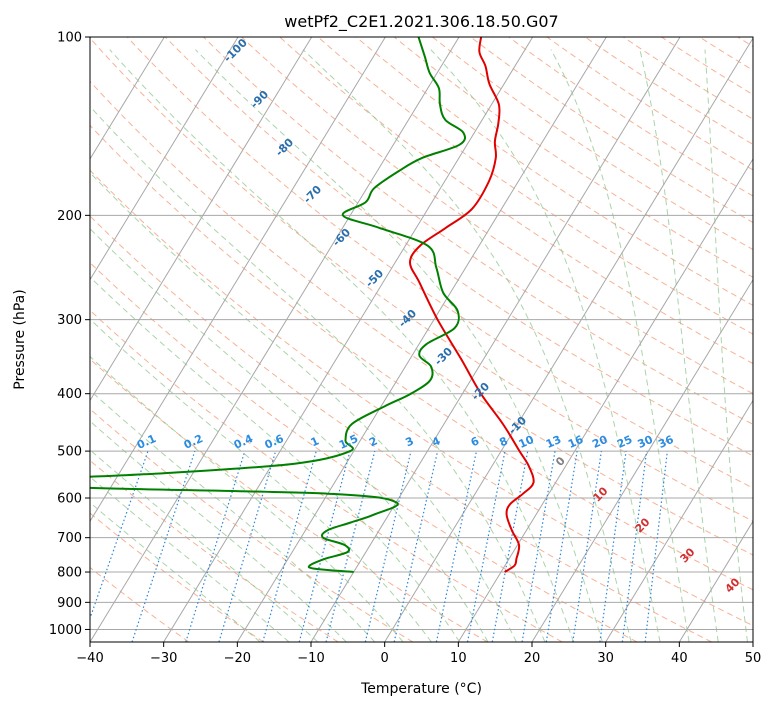  Describe the element at coordinates (753, 658) in the screenshot. I see `x-tick-label: 50` at that location.